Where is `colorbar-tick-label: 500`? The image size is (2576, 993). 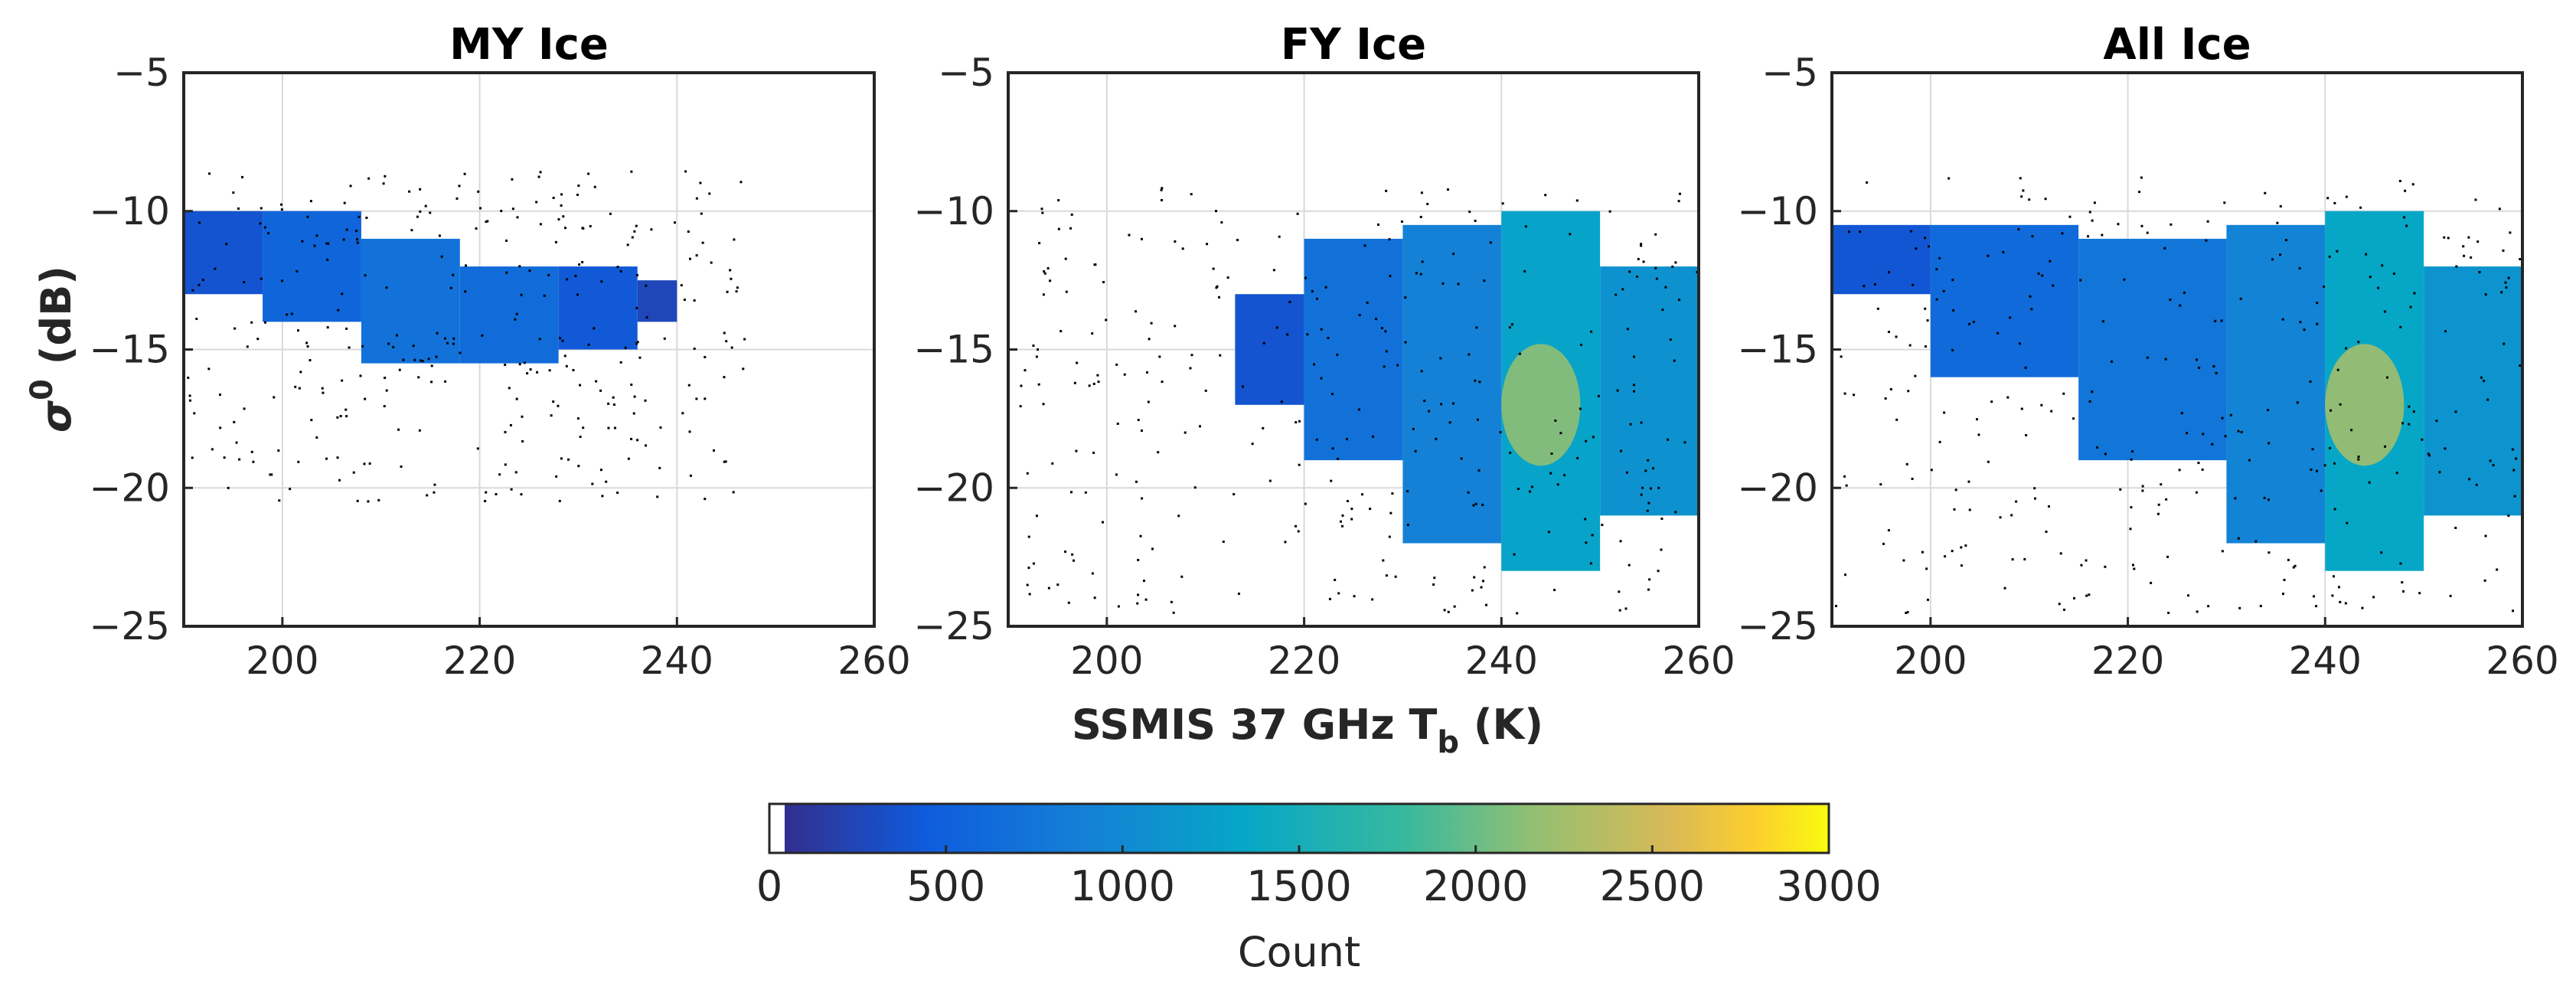 colorbar-tick-label: 500 is located at coordinates (946, 886).